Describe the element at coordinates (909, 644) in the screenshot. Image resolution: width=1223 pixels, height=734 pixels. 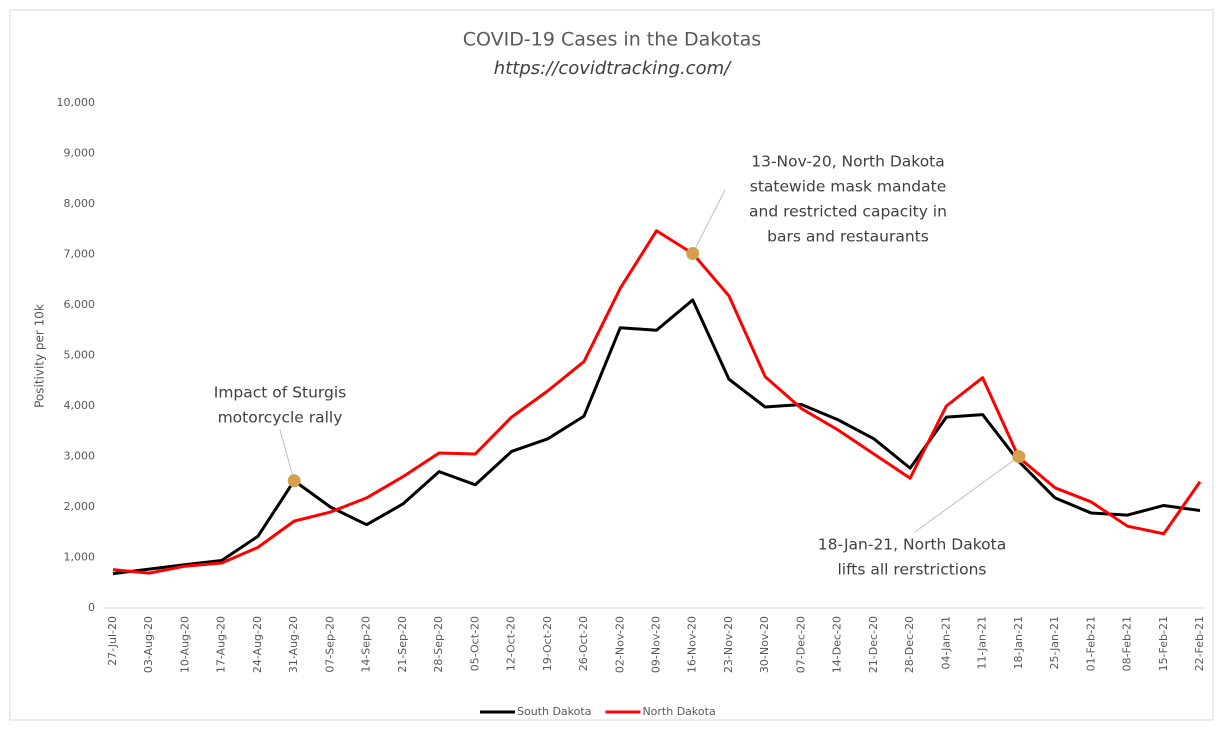
I see `x-tick-label: 28-Dec-20` at that location.